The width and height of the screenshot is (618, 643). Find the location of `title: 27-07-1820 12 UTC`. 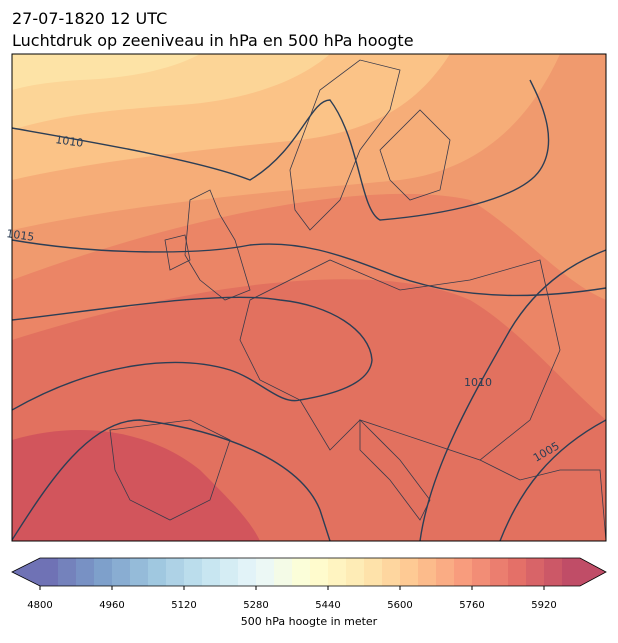

title: 27-07-1820 12 UTC is located at coordinates (89, 18).